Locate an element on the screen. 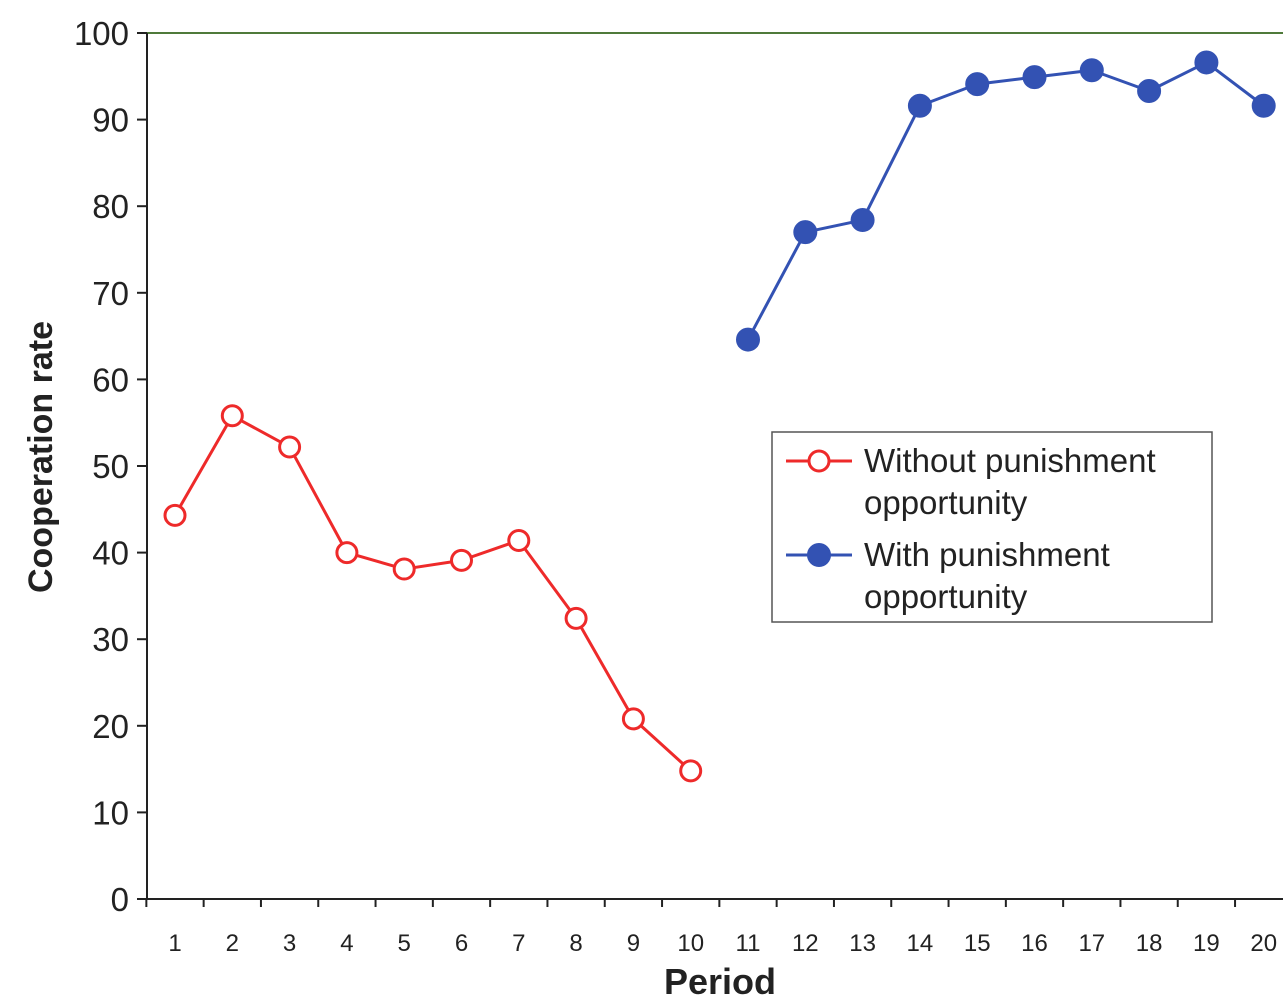 The height and width of the screenshot is (998, 1283). legend-label-without-line1: Without punishment is located at coordinates (1010, 460).